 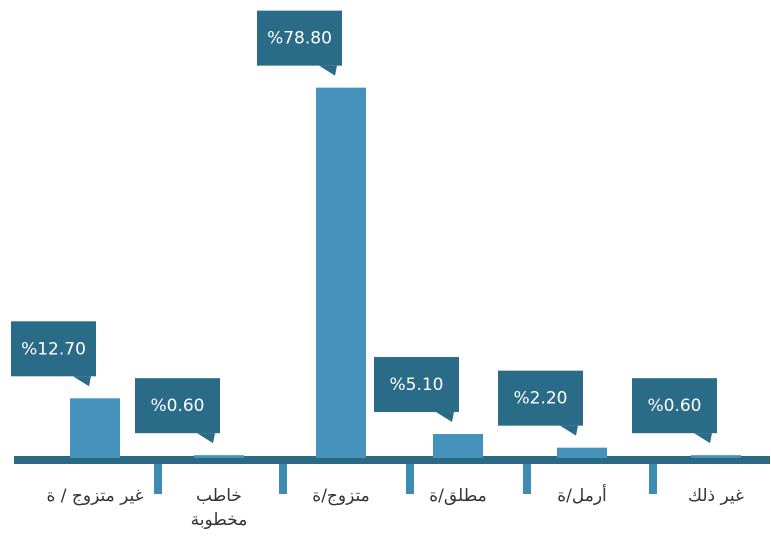 I want to click on x-tick-label: غير ذلك, so click(x=716, y=496).